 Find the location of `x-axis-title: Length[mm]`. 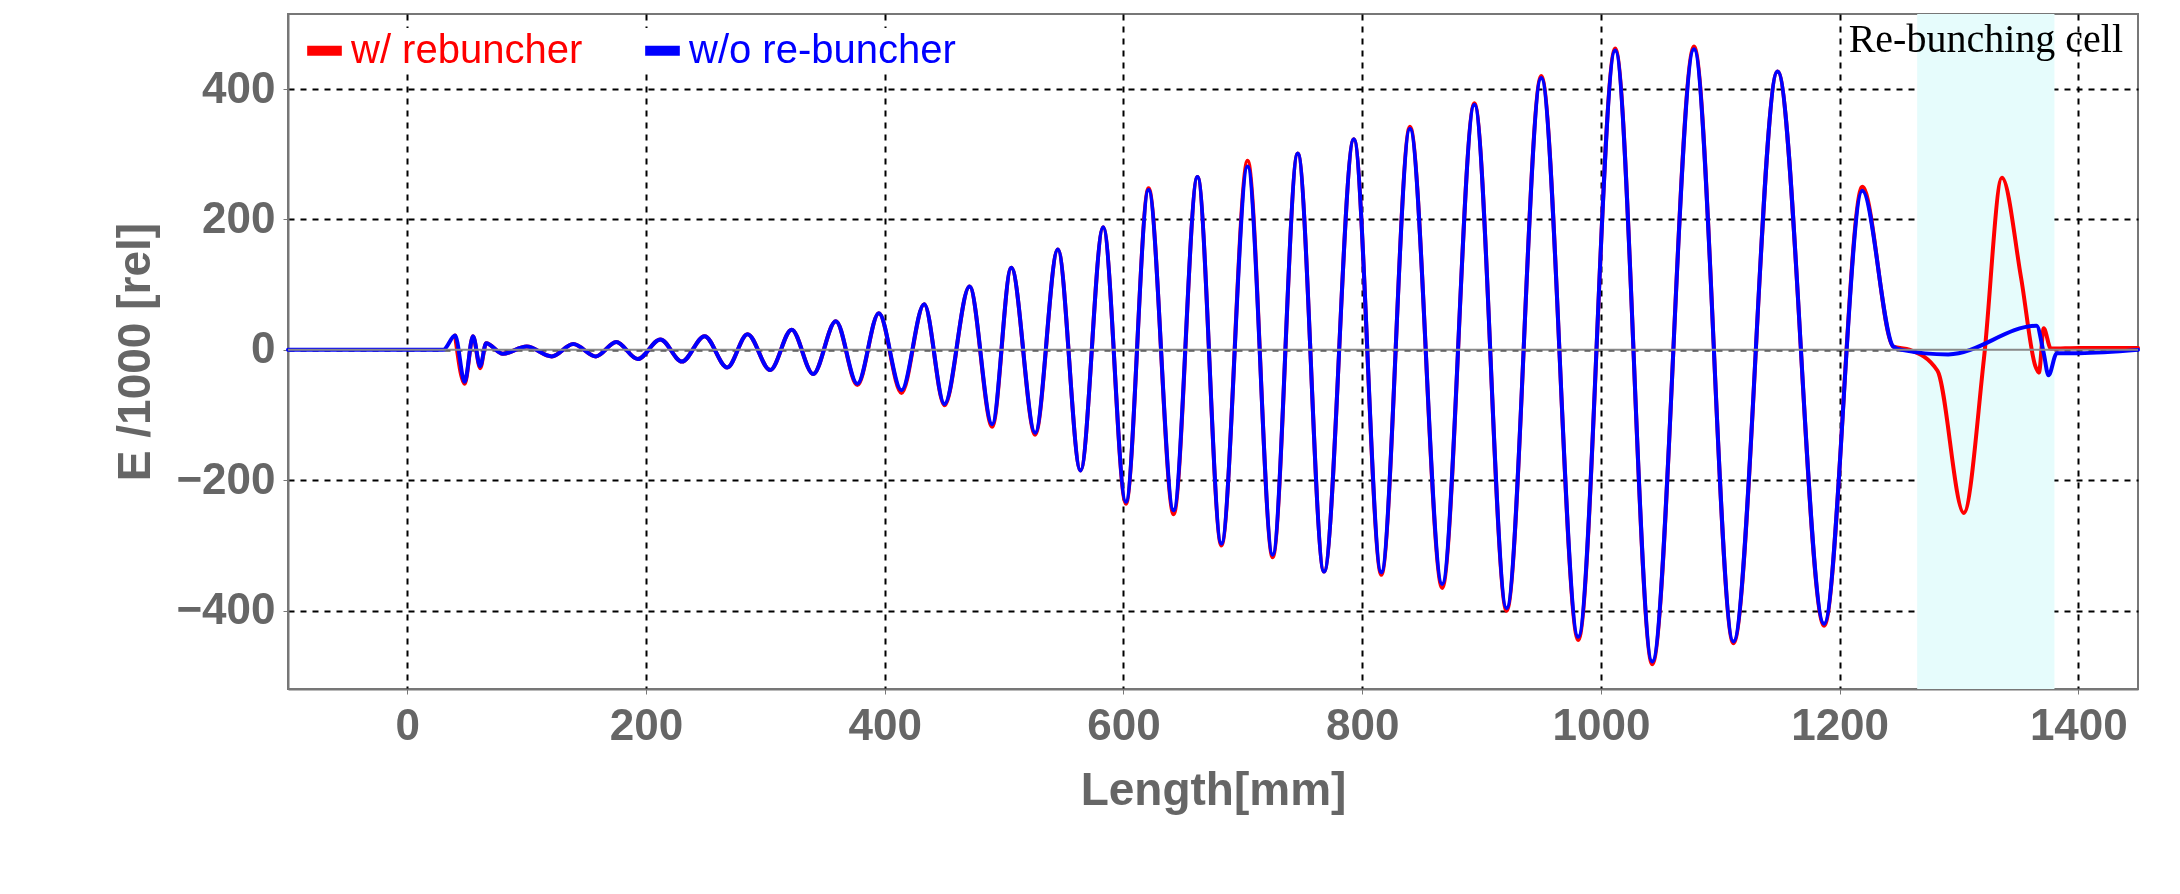

x-axis-title: Length[mm] is located at coordinates (1213, 788).